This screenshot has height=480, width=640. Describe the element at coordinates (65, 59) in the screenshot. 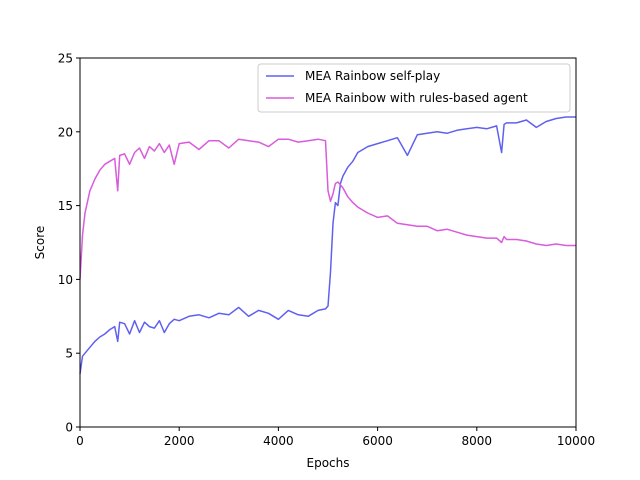

I see `y-tick-label: 25` at that location.